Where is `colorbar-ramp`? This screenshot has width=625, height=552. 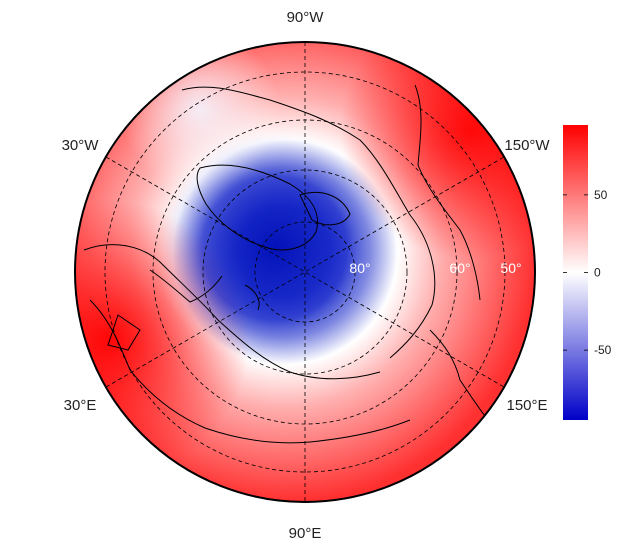 colorbar-ramp is located at coordinates (575, 272).